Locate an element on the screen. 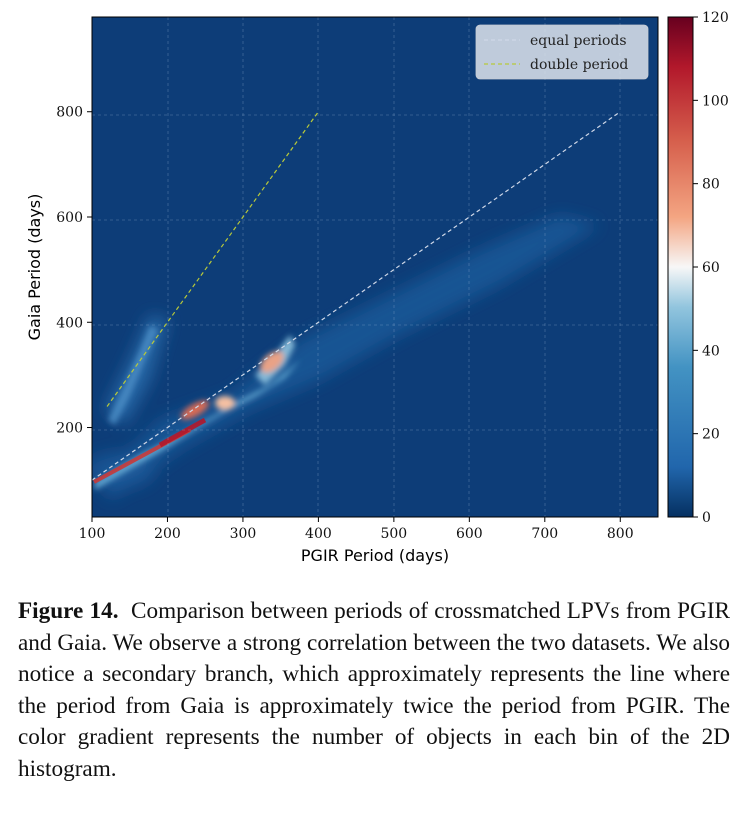 Image resolution: width=741 pixels, height=838 pixels. x-axis-label: PGIR Period (days) is located at coordinates (375, 555).